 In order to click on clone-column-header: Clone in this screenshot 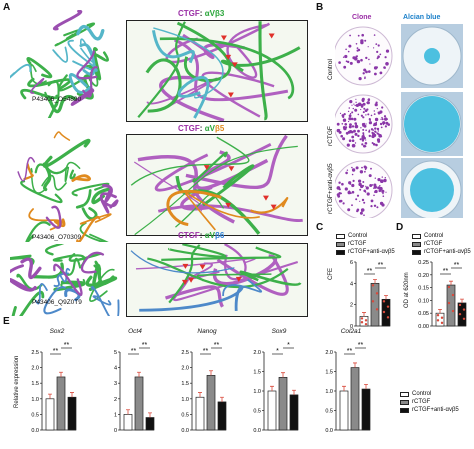, I will do `click(362, 17)`.